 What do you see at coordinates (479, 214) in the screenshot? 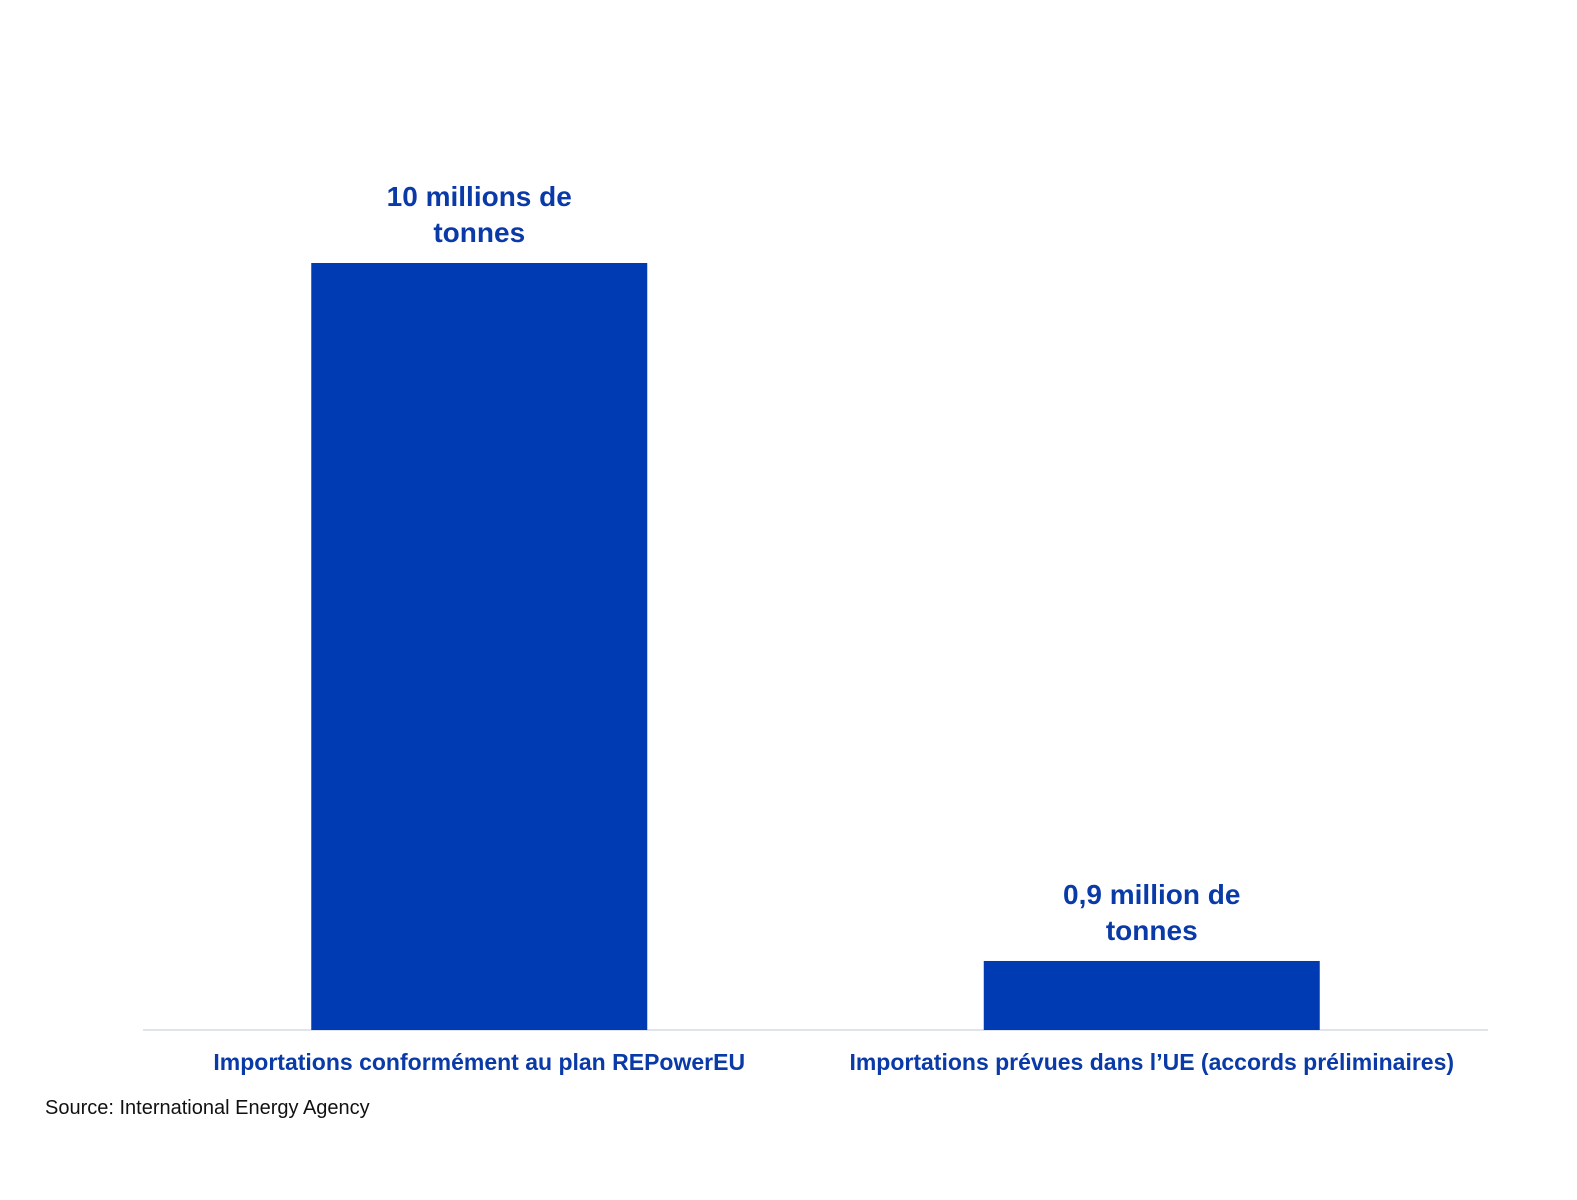
I see `value-label: 10 millions de tonnes` at bounding box center [479, 214].